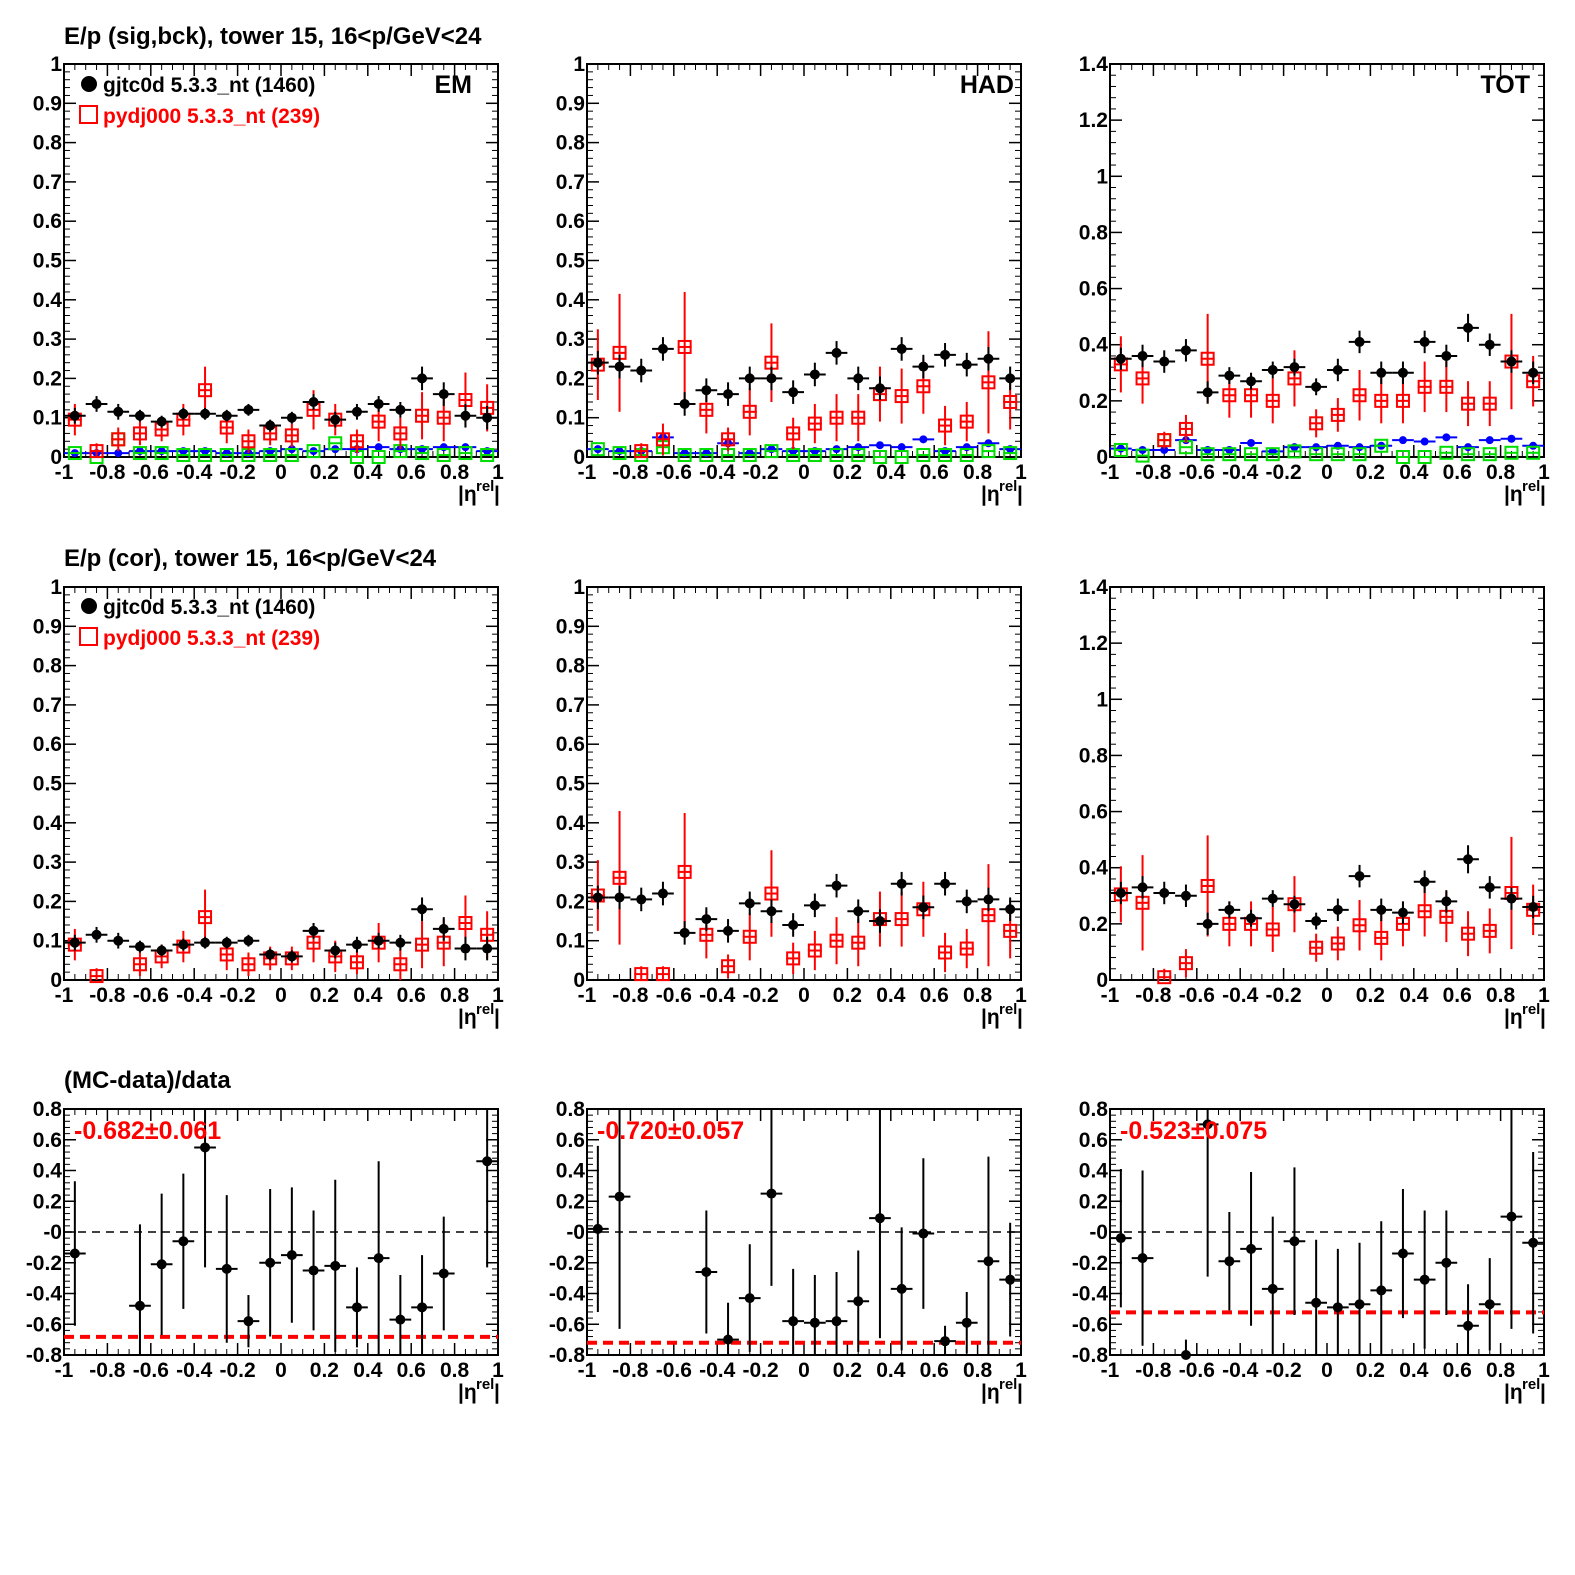 The image size is (1575, 1575). Describe the element at coordinates (211, 116) in the screenshot. I see `legend-mc-label: pydj000 5.3.3_nt (239)` at that location.